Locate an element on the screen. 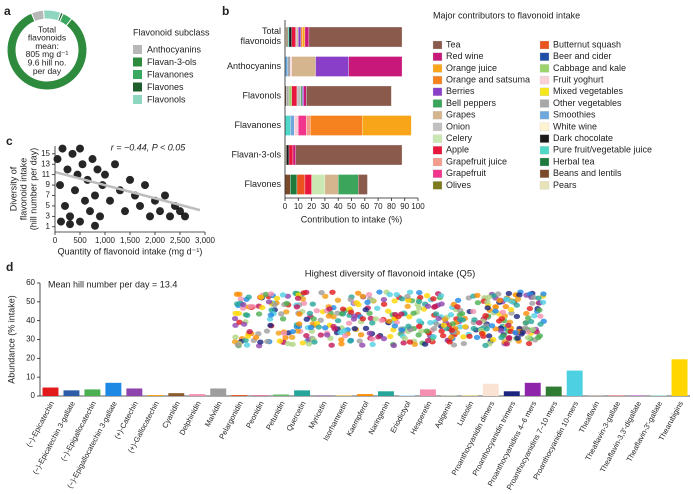 Image resolution: width=693 pixels, height=494 pixels. y-axis-label: (hill number per day) is located at coordinates (33, 189).